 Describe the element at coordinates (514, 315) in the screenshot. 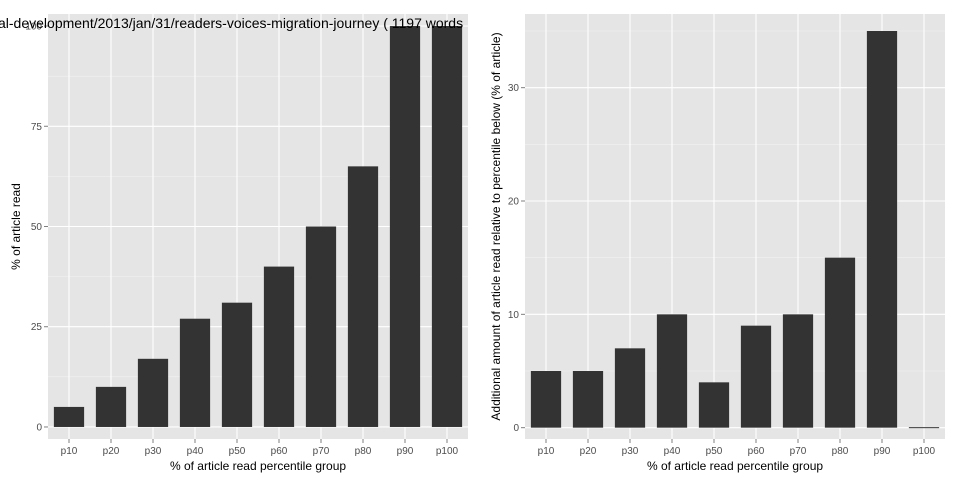

I see `chart-right-y-tick-label: 10` at that location.